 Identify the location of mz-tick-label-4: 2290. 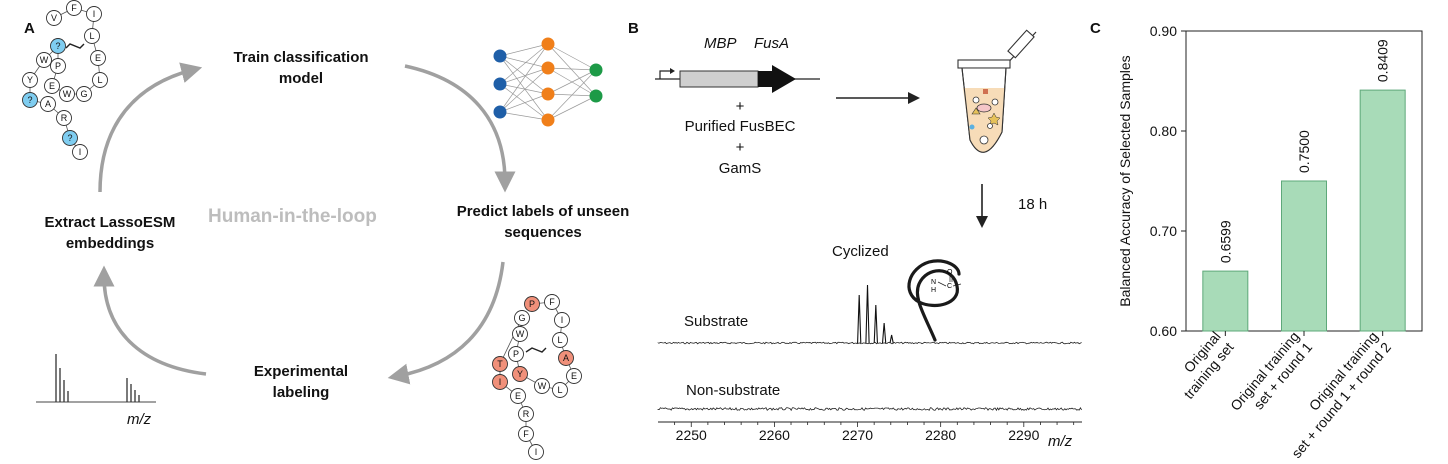
(1023, 435).